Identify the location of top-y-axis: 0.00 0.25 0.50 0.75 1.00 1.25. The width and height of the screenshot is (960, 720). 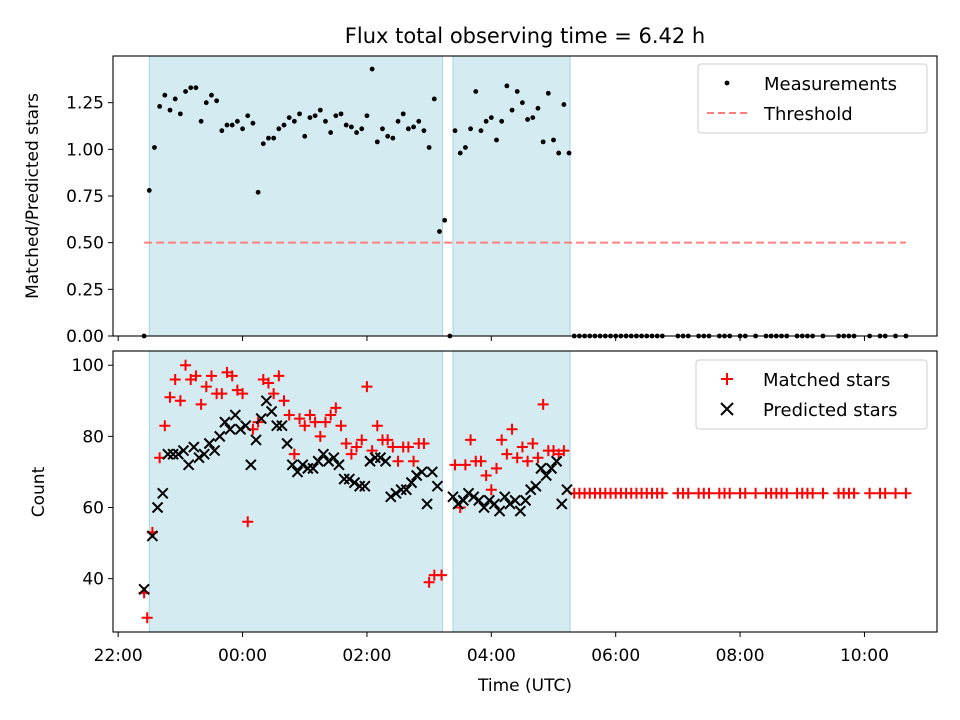
(89, 220).